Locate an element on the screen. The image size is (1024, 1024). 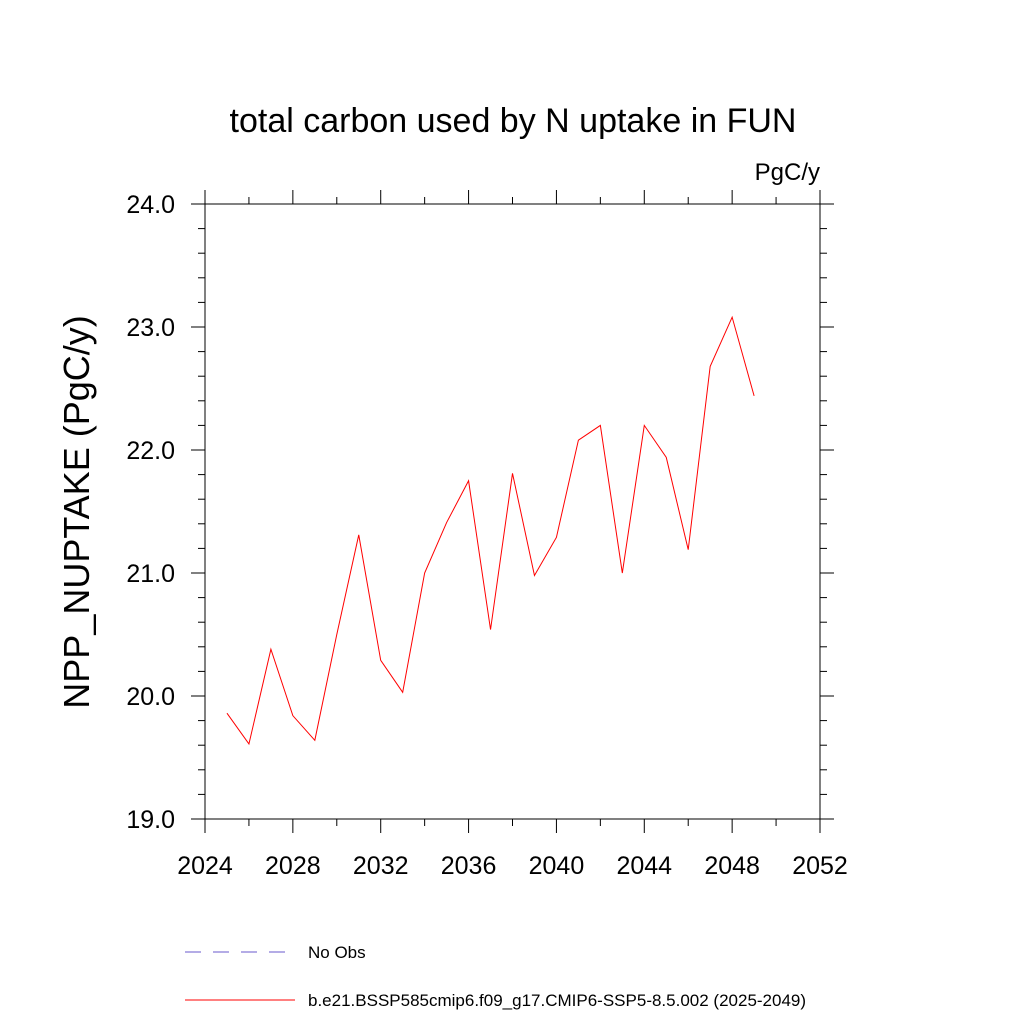
y-tick-label: 24.0 is located at coordinates (150, 205).